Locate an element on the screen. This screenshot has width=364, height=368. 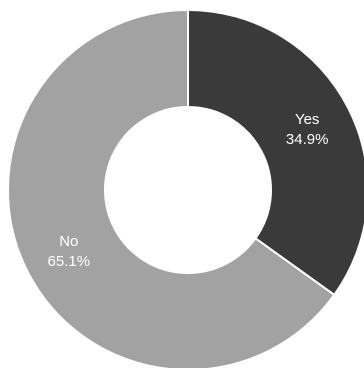
slice-value-label-no: 65.1% is located at coordinates (69, 261).